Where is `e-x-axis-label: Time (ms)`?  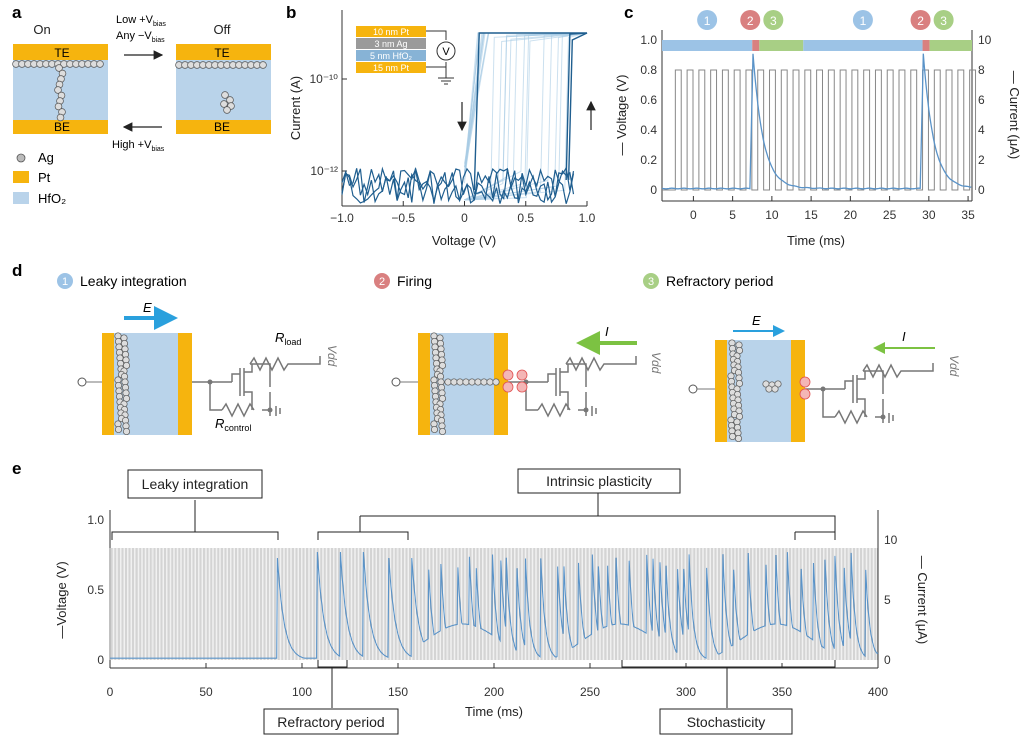 e-x-axis-label: Time (ms) is located at coordinates (494, 711).